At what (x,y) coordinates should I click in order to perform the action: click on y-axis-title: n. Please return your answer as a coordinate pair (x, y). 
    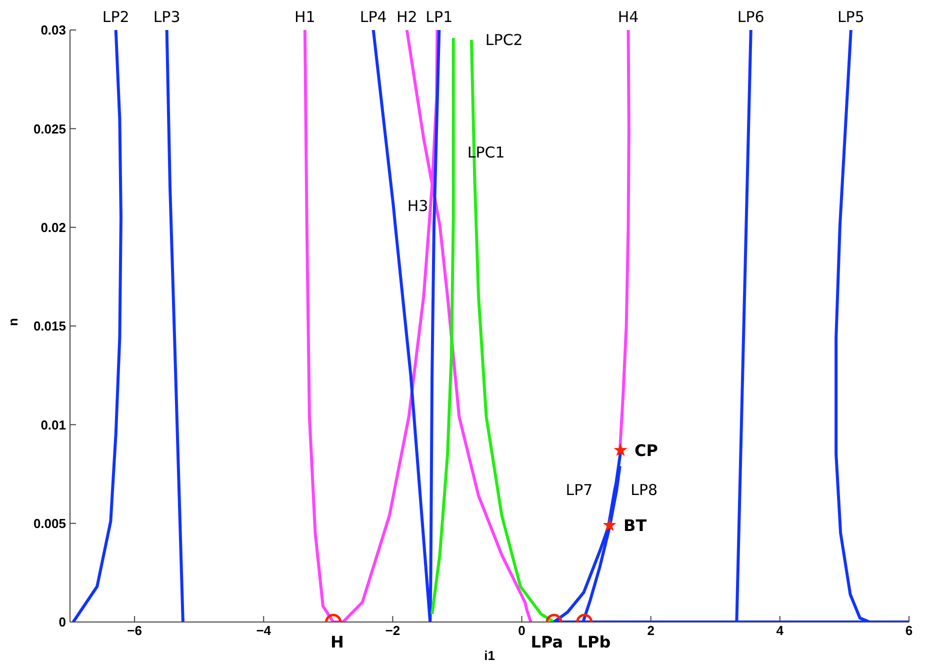
    Looking at the image, I should click on (13, 322).